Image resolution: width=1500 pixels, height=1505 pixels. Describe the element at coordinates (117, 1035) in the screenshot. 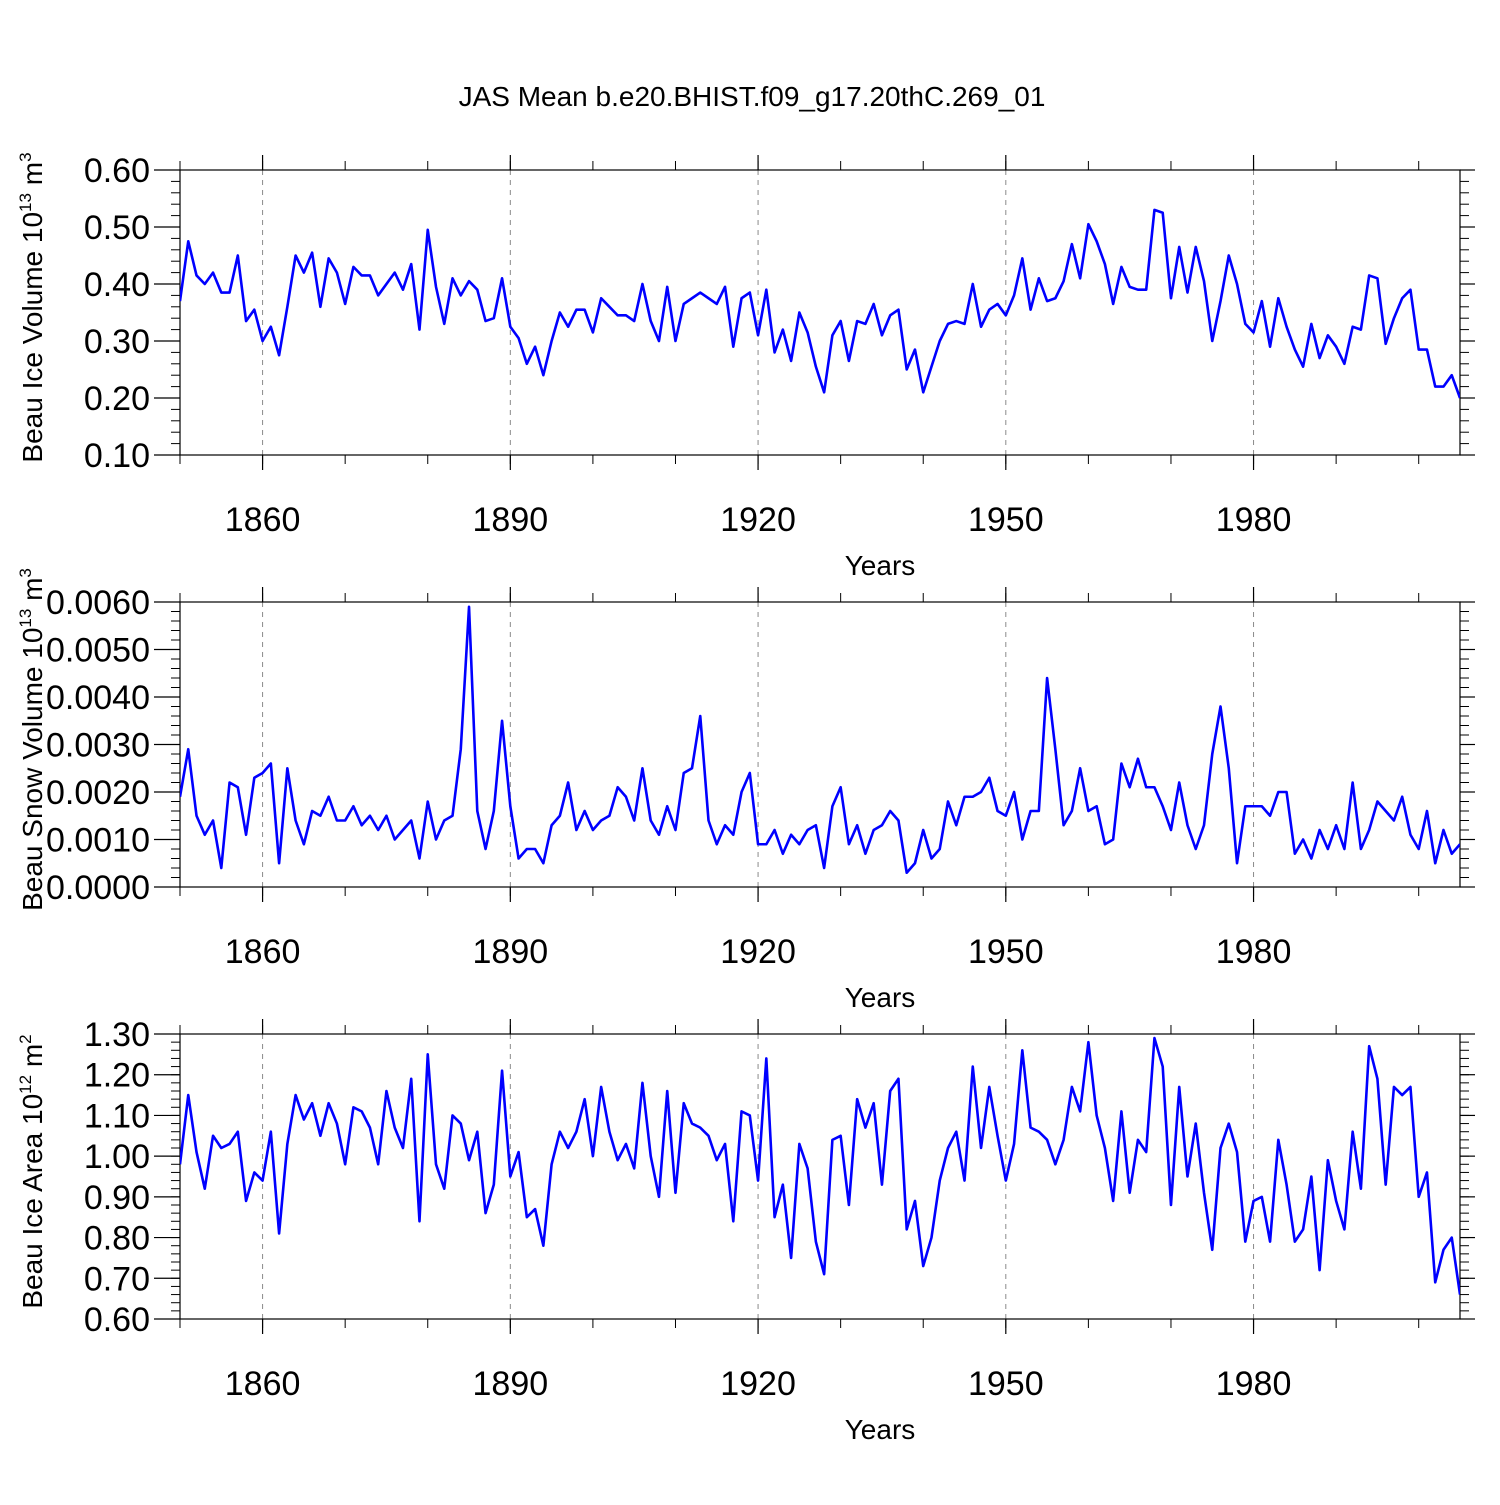

I see `y-tick-label: 1.30` at that location.